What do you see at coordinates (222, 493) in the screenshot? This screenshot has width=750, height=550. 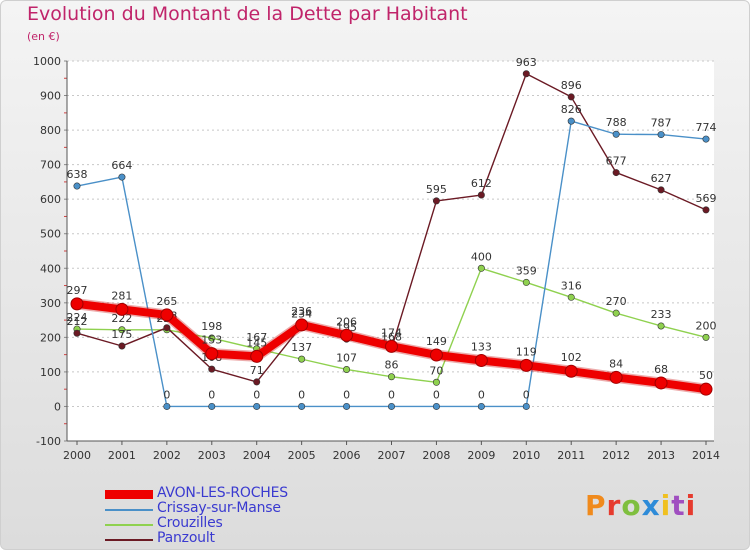 I see `legend-label-avon: AVON-LES-ROCHES` at bounding box center [222, 493].